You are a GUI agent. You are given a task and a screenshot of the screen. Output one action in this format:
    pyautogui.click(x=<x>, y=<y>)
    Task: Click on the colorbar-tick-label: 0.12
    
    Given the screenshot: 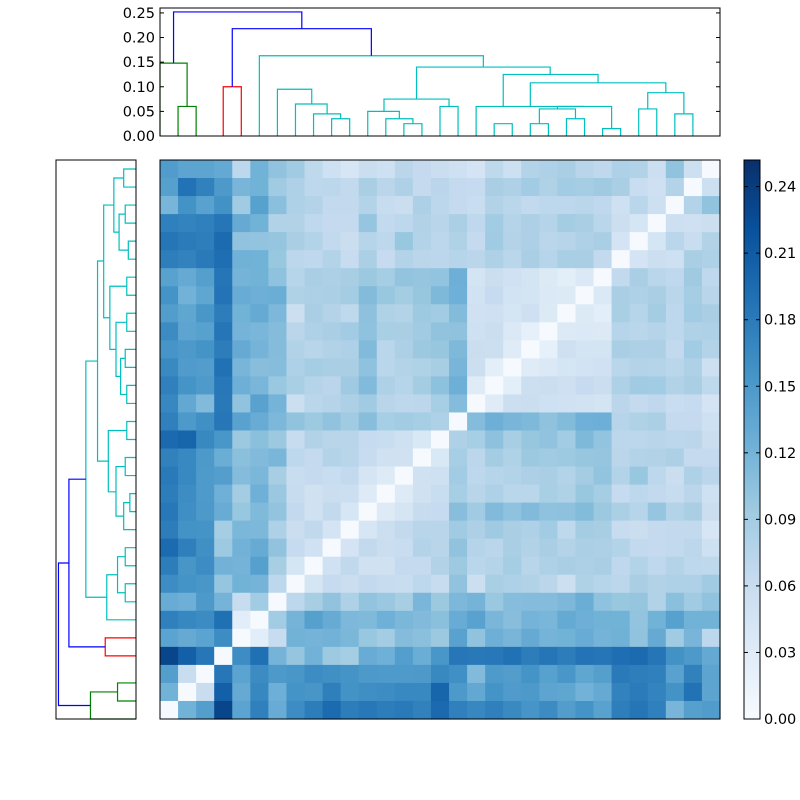 What is the action you would take?
    pyautogui.click(x=780, y=454)
    